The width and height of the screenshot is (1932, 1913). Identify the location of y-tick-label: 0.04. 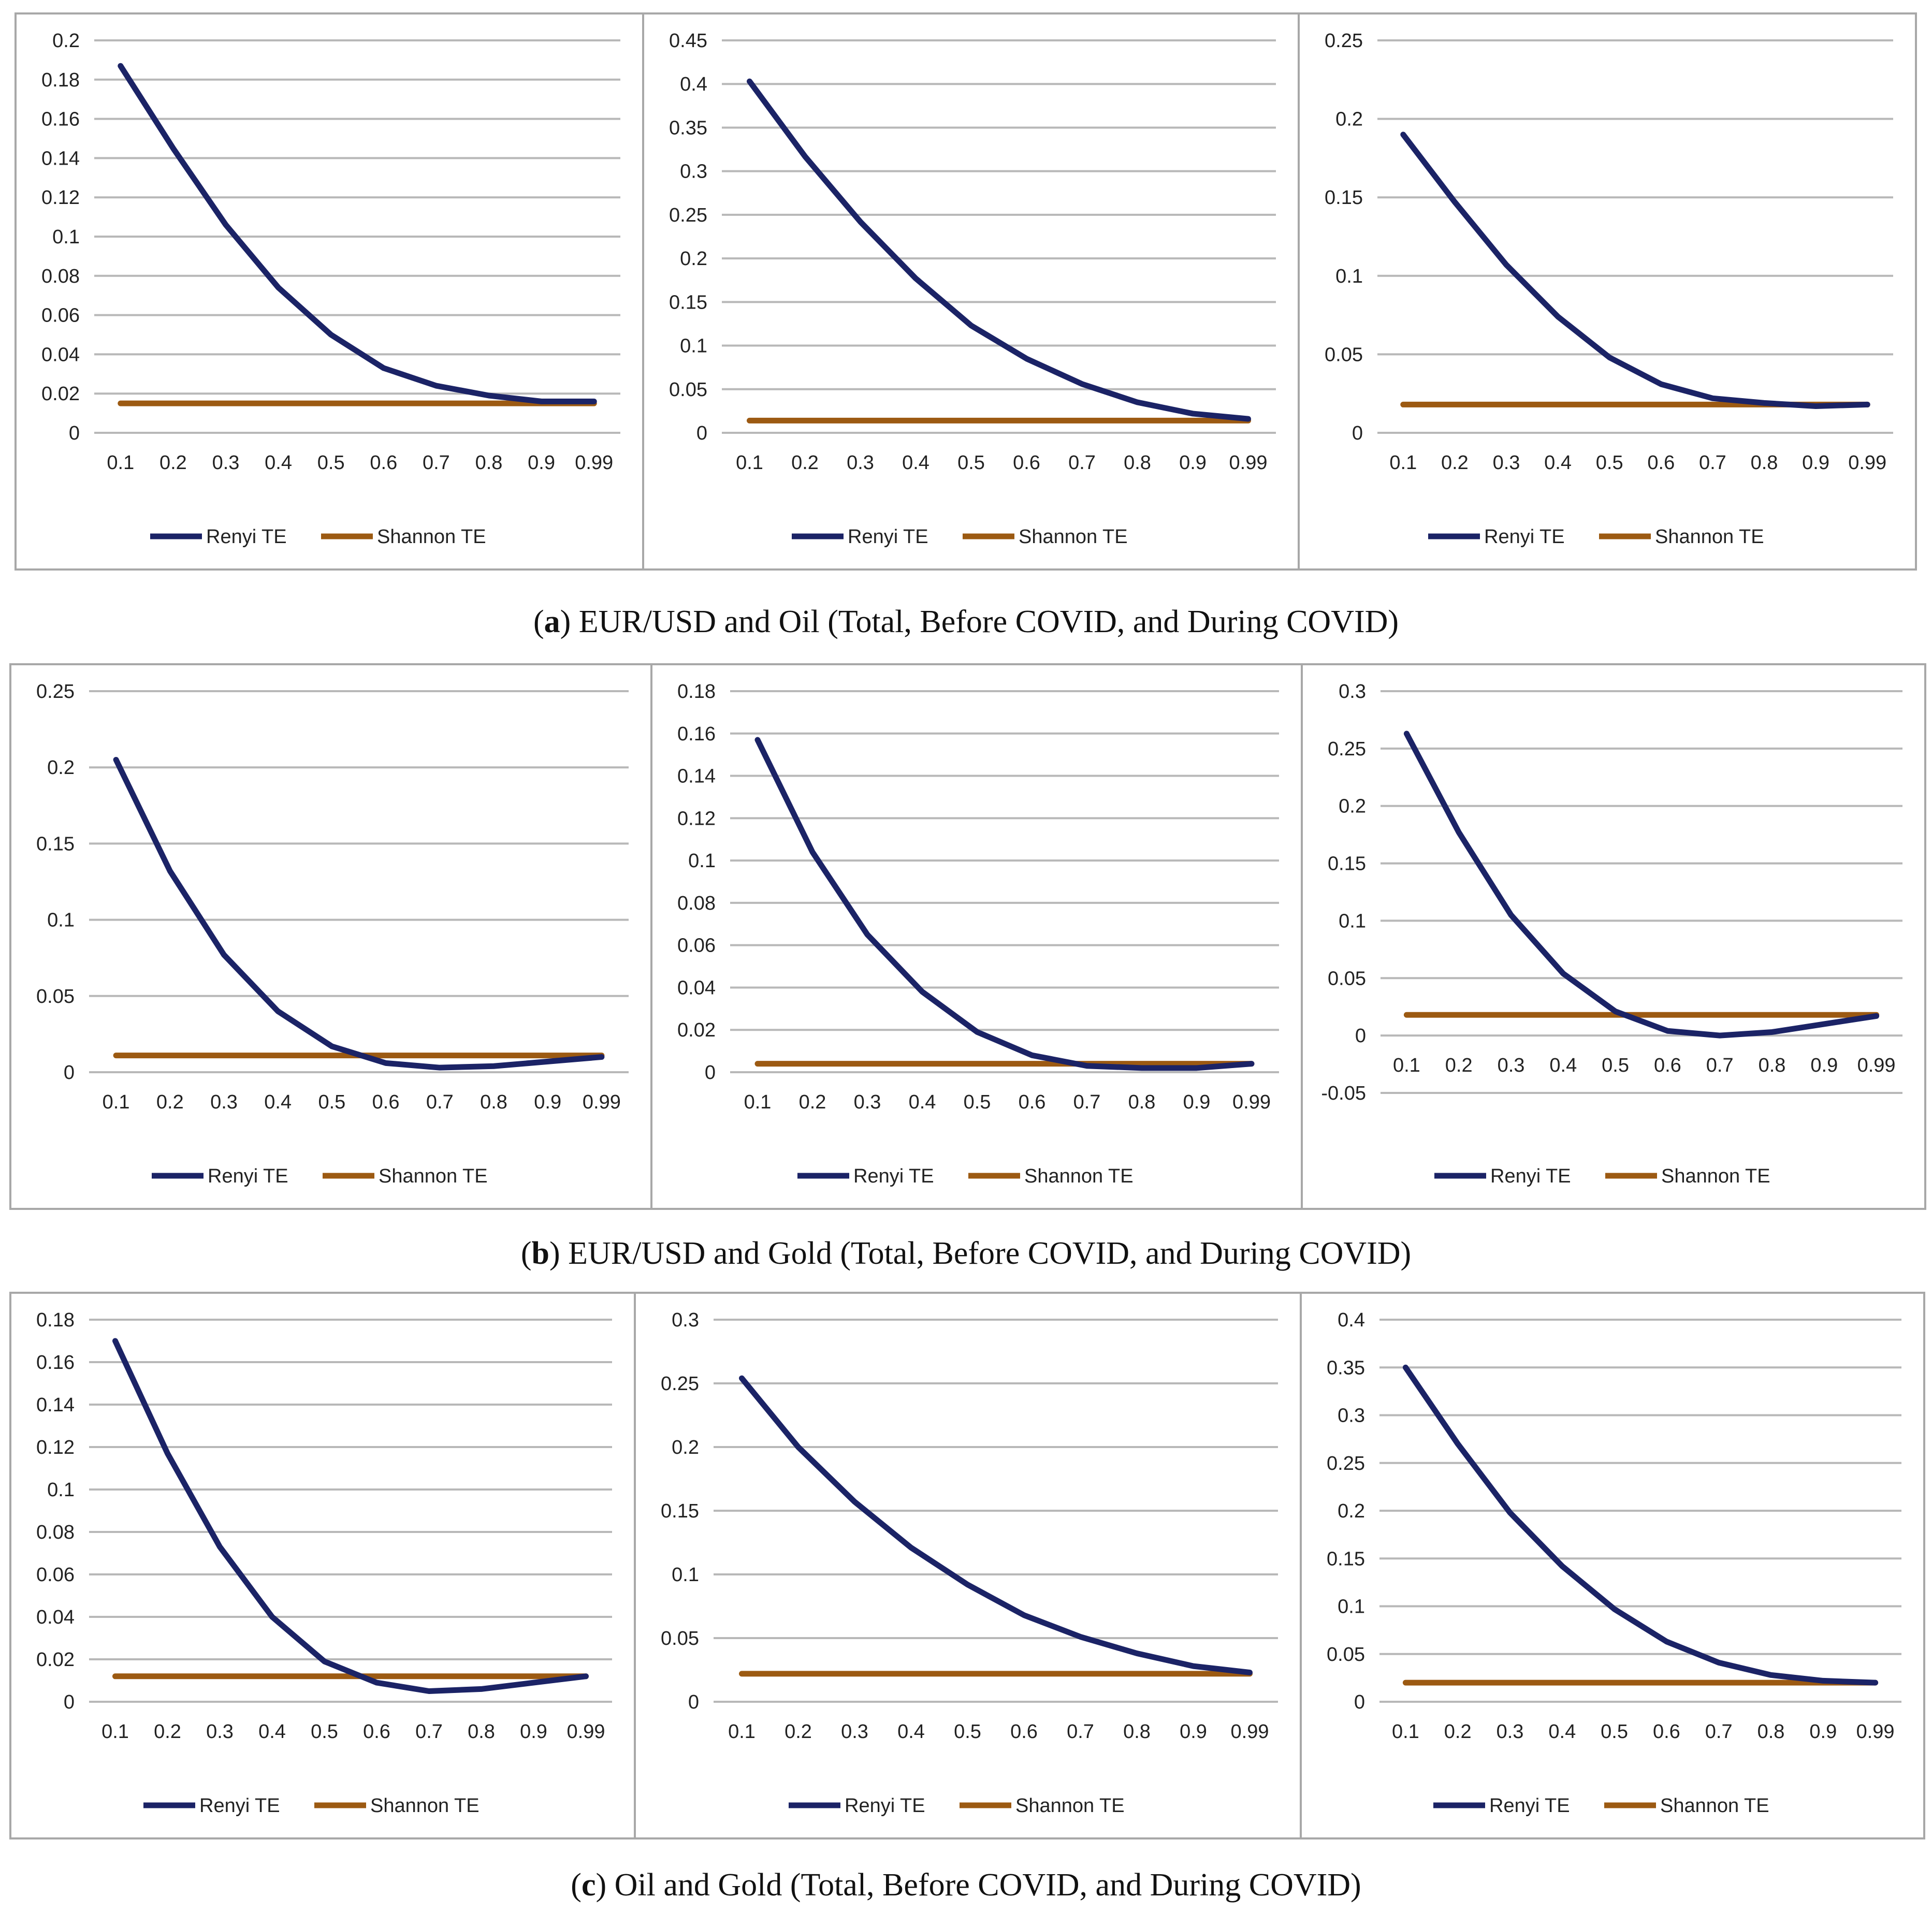
(60, 355).